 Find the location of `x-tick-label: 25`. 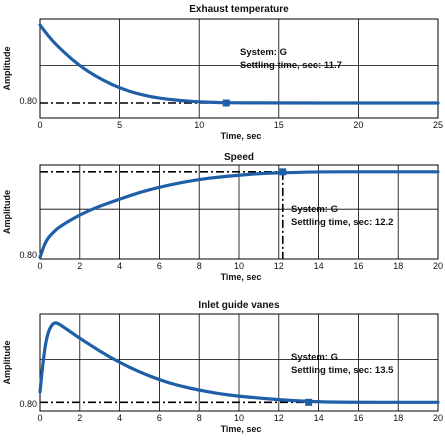

x-tick-label: 25 is located at coordinates (438, 125).